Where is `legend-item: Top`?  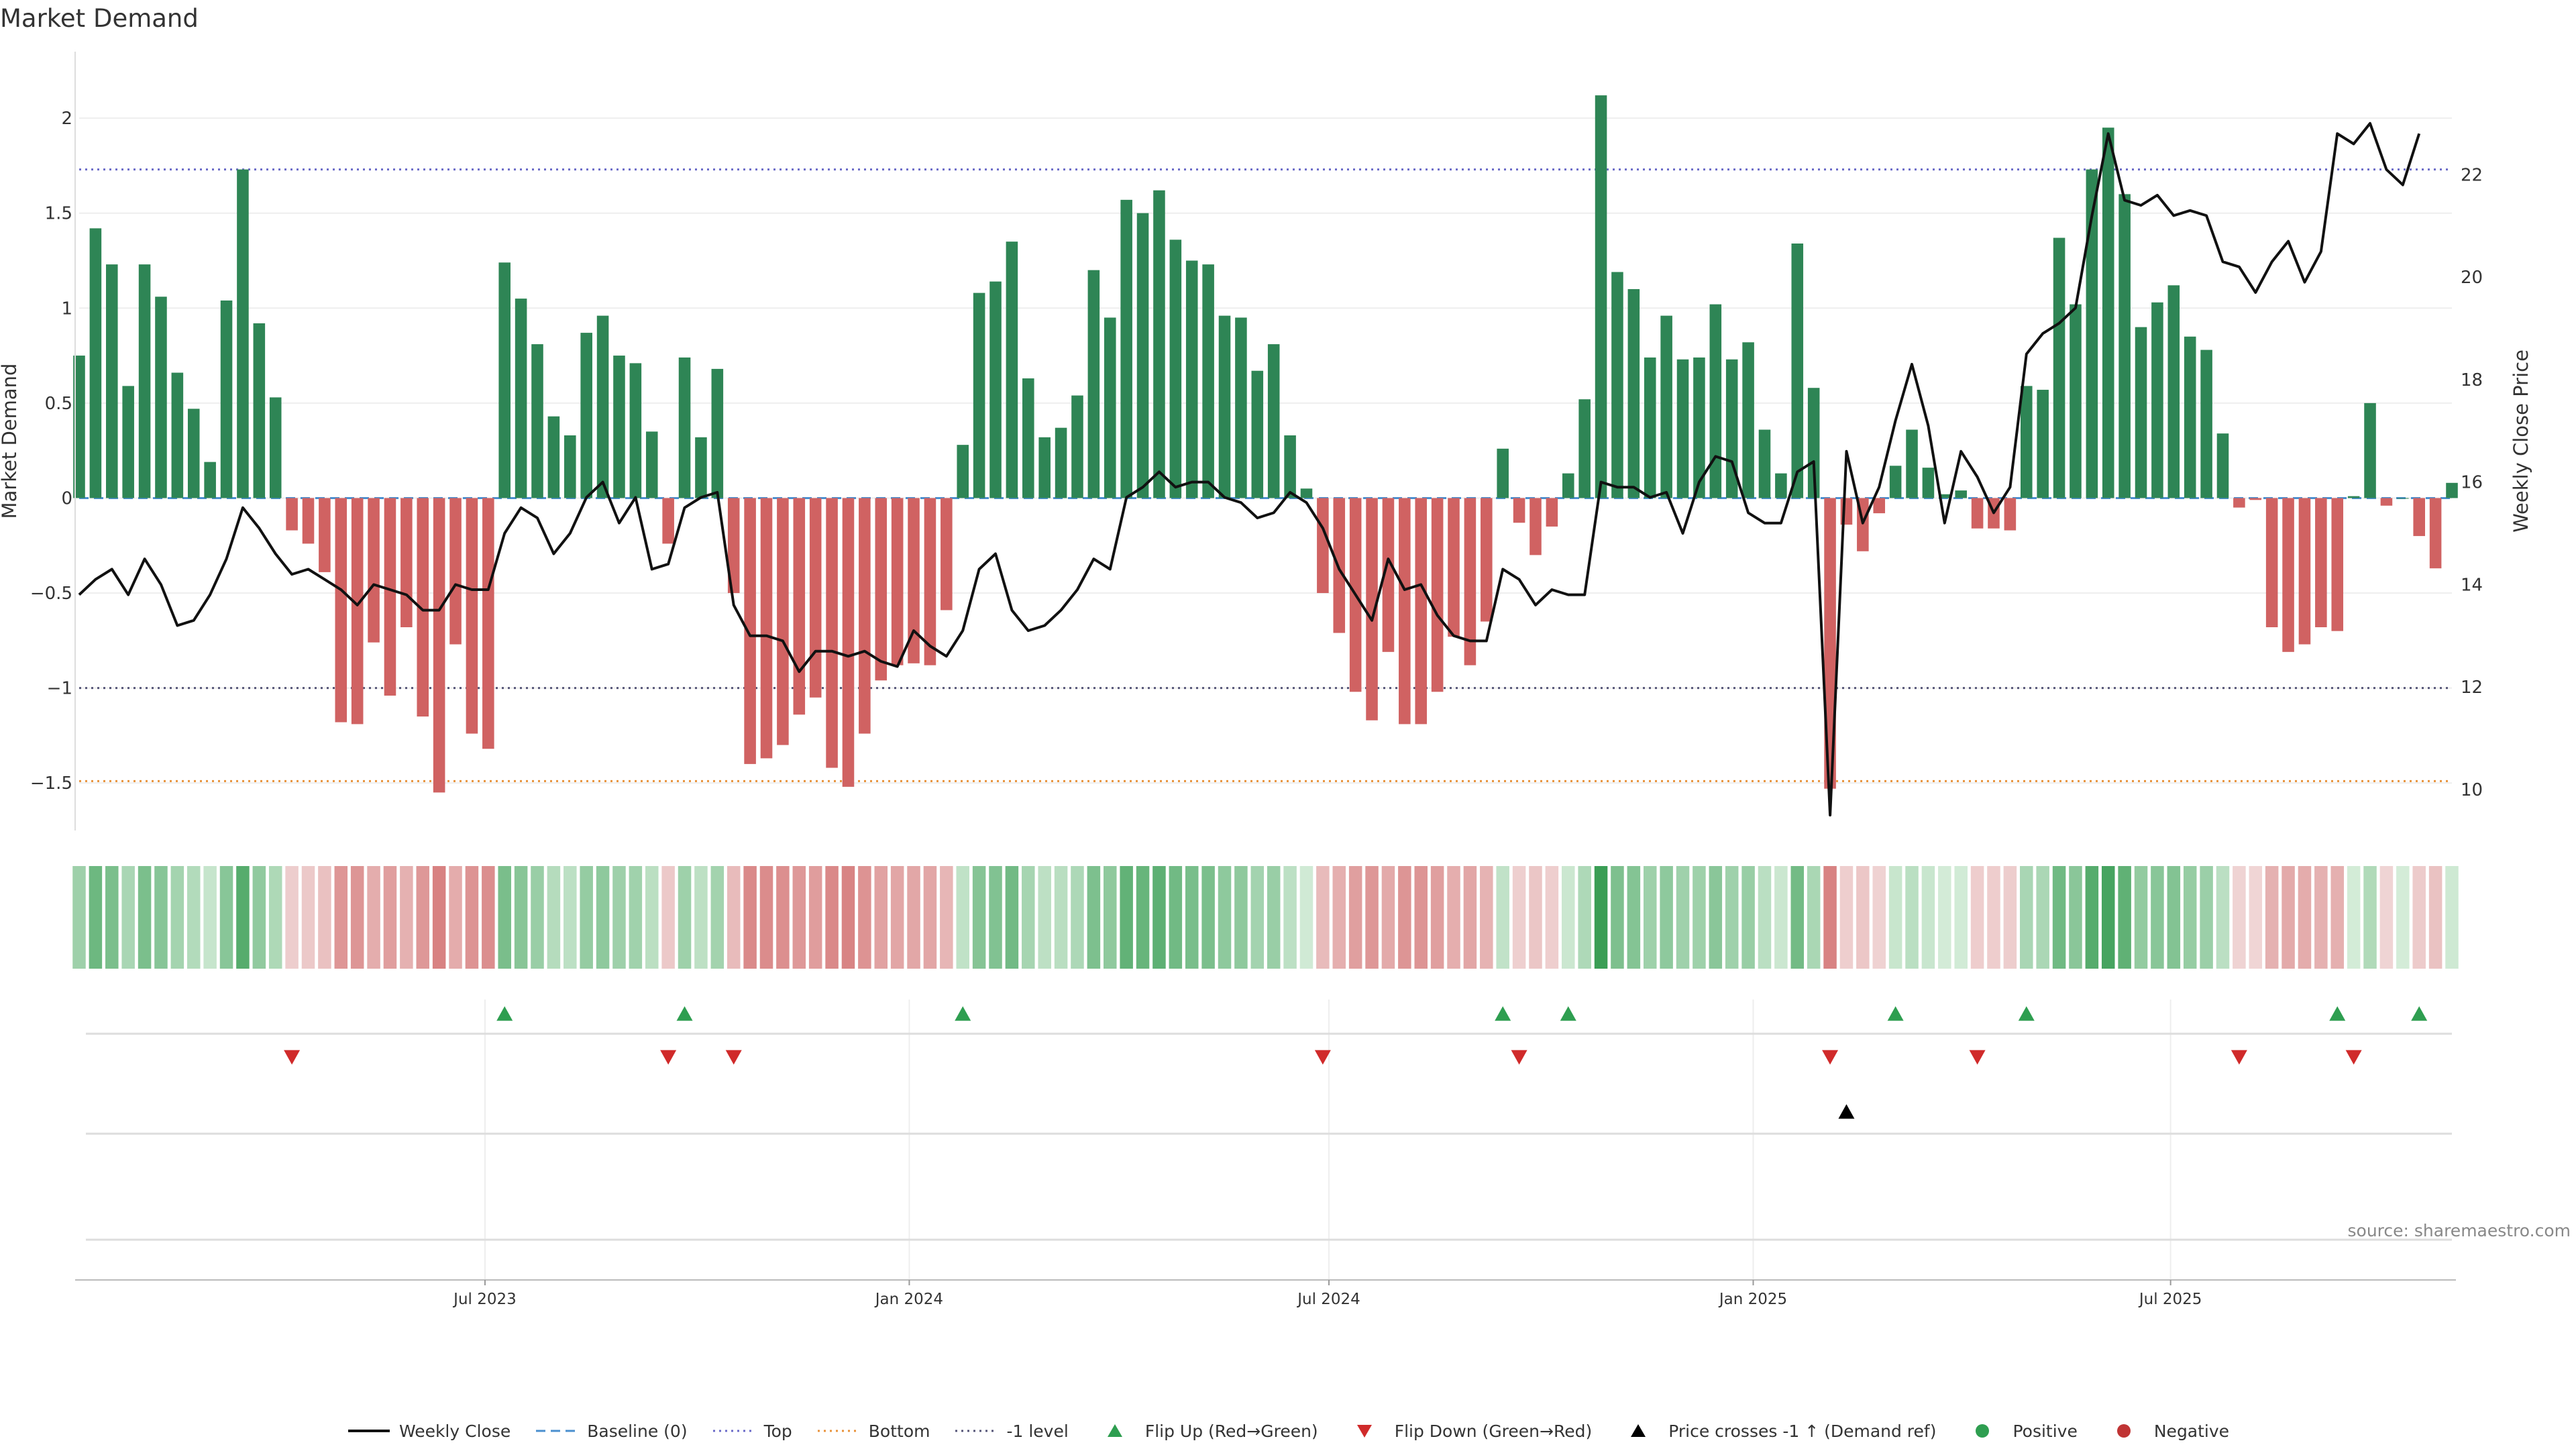 legend-item: Top is located at coordinates (752, 1431).